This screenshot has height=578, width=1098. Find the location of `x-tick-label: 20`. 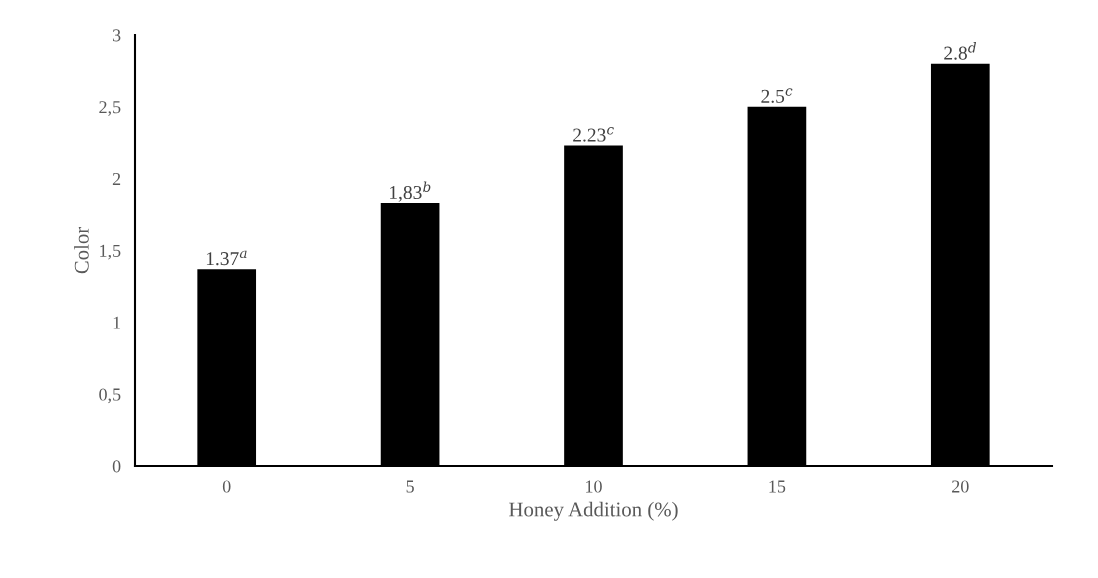

x-tick-label: 20 is located at coordinates (960, 486).